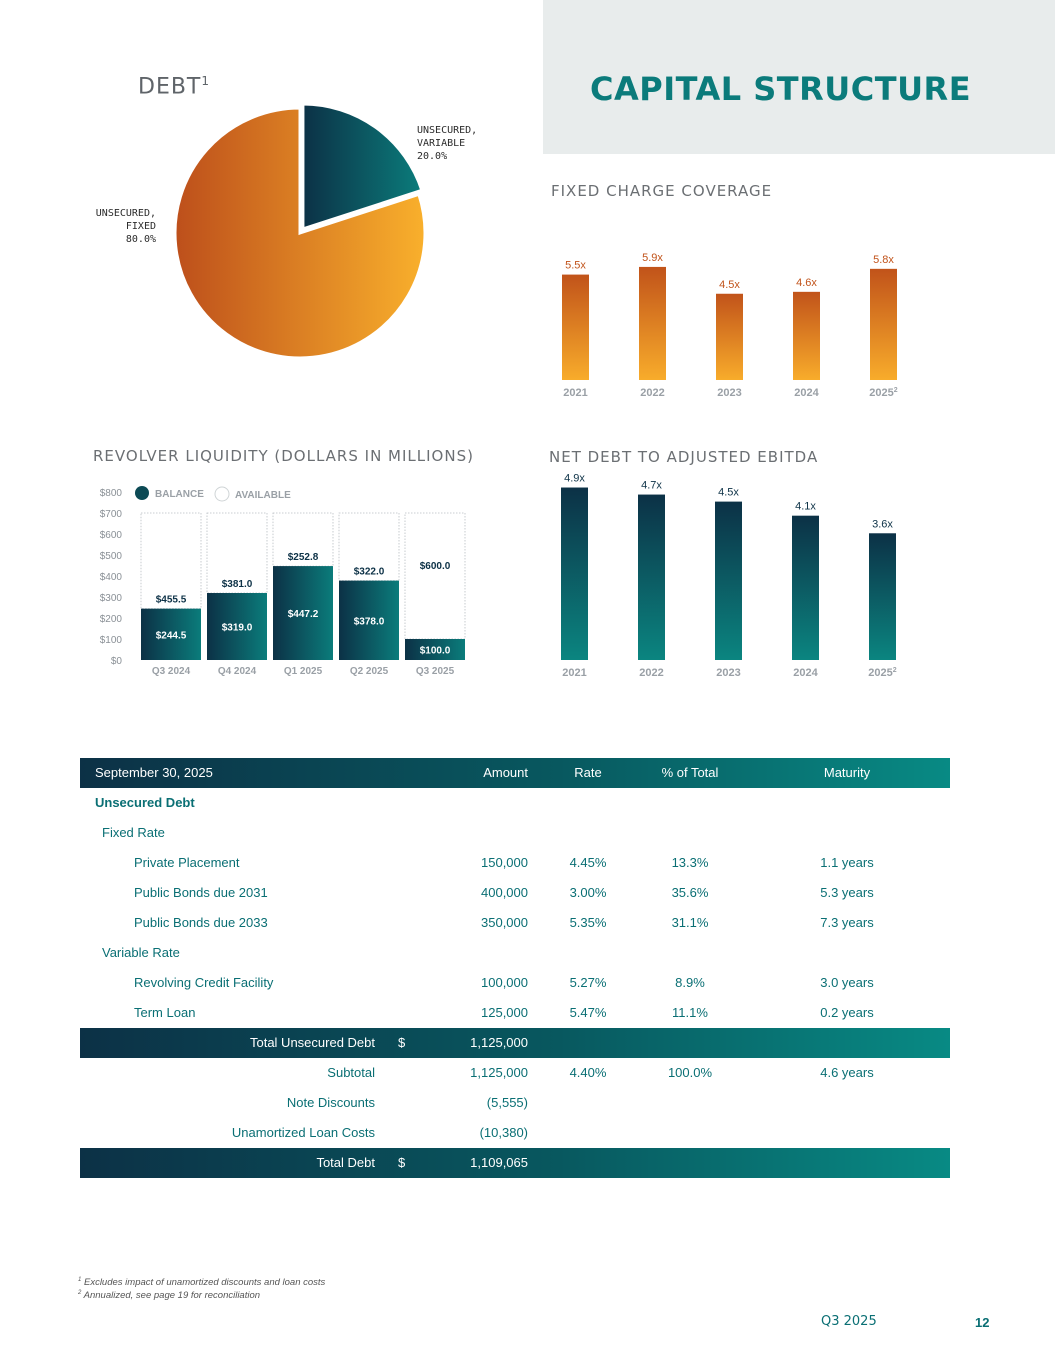 The width and height of the screenshot is (1055, 1365). Describe the element at coordinates (179, 494) in the screenshot. I see `legend-balance-label: BALANCE` at that location.